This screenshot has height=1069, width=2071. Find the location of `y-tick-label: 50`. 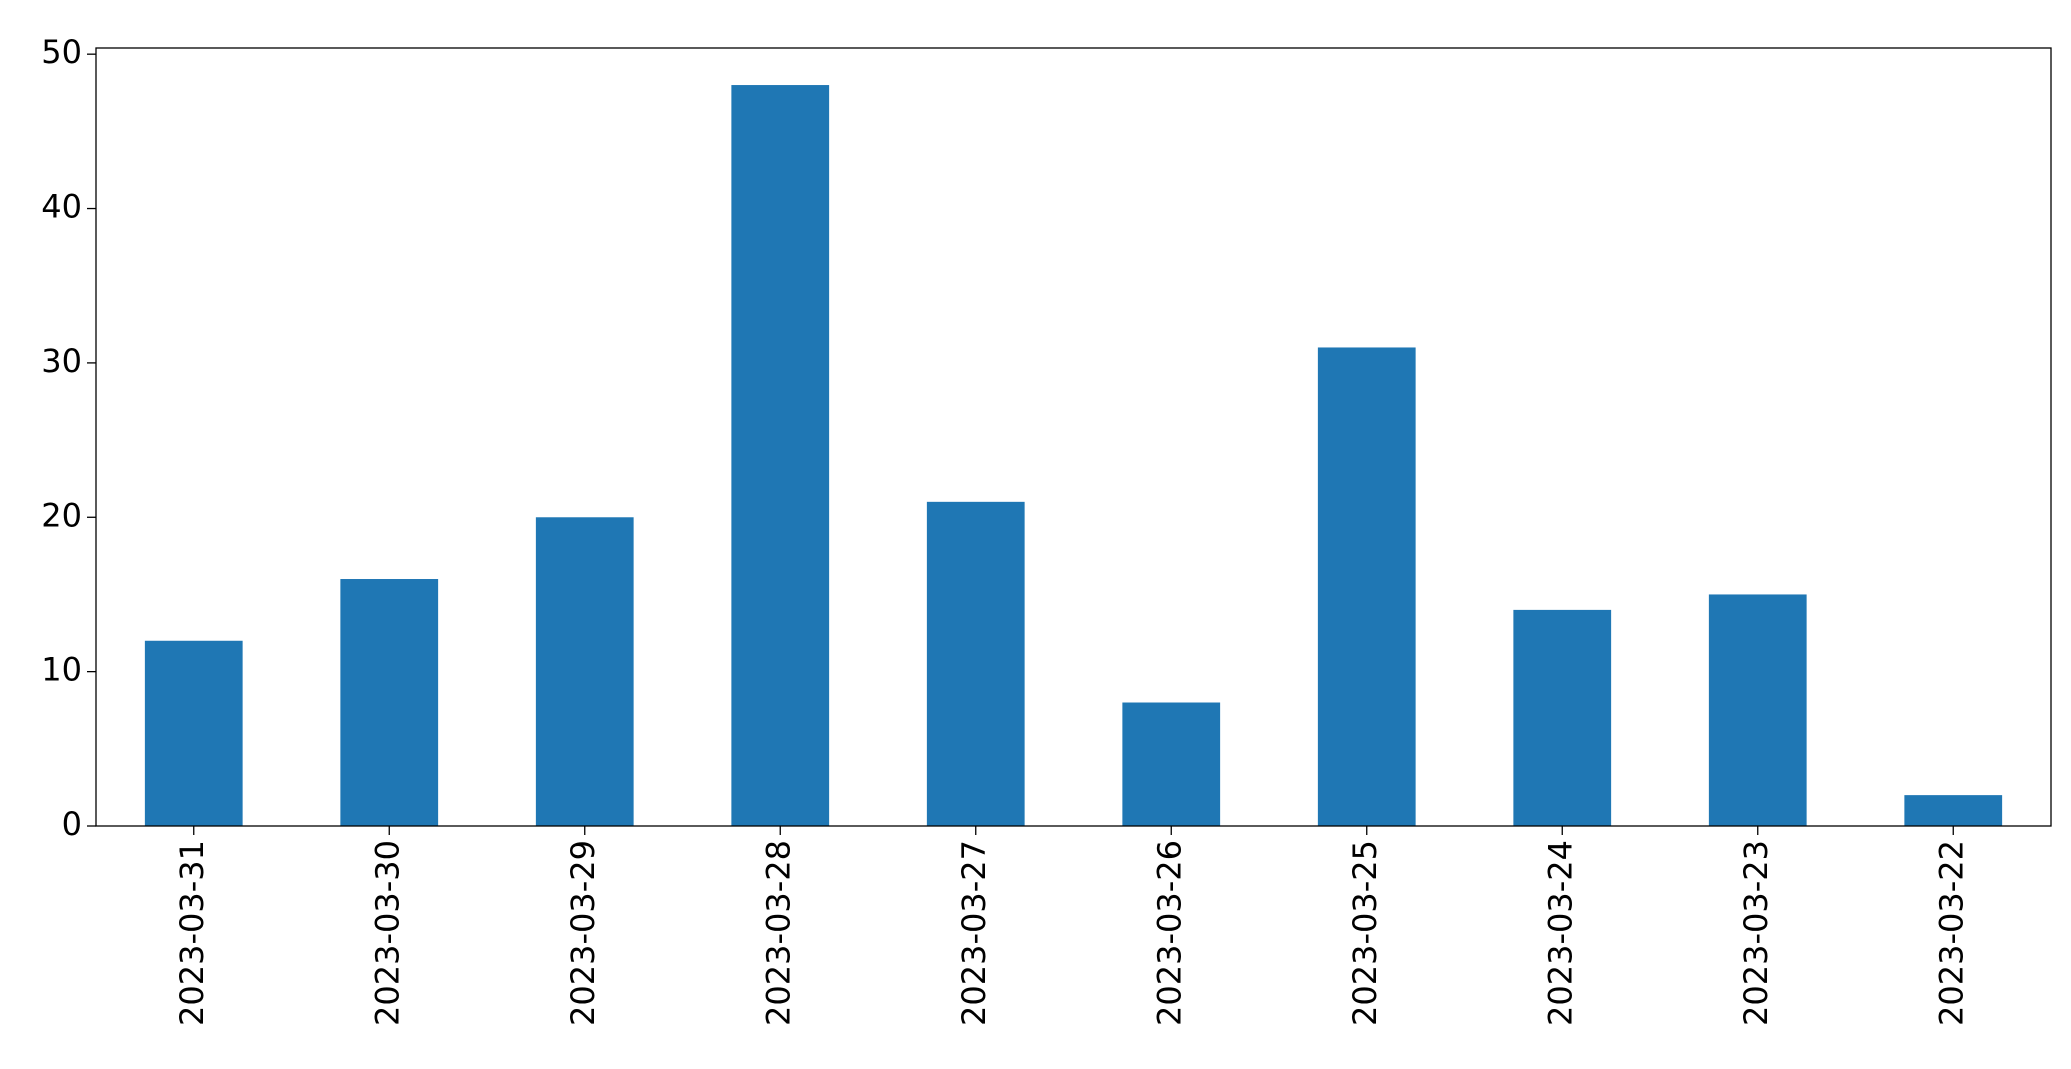

y-tick-label: 50 is located at coordinates (61, 52).